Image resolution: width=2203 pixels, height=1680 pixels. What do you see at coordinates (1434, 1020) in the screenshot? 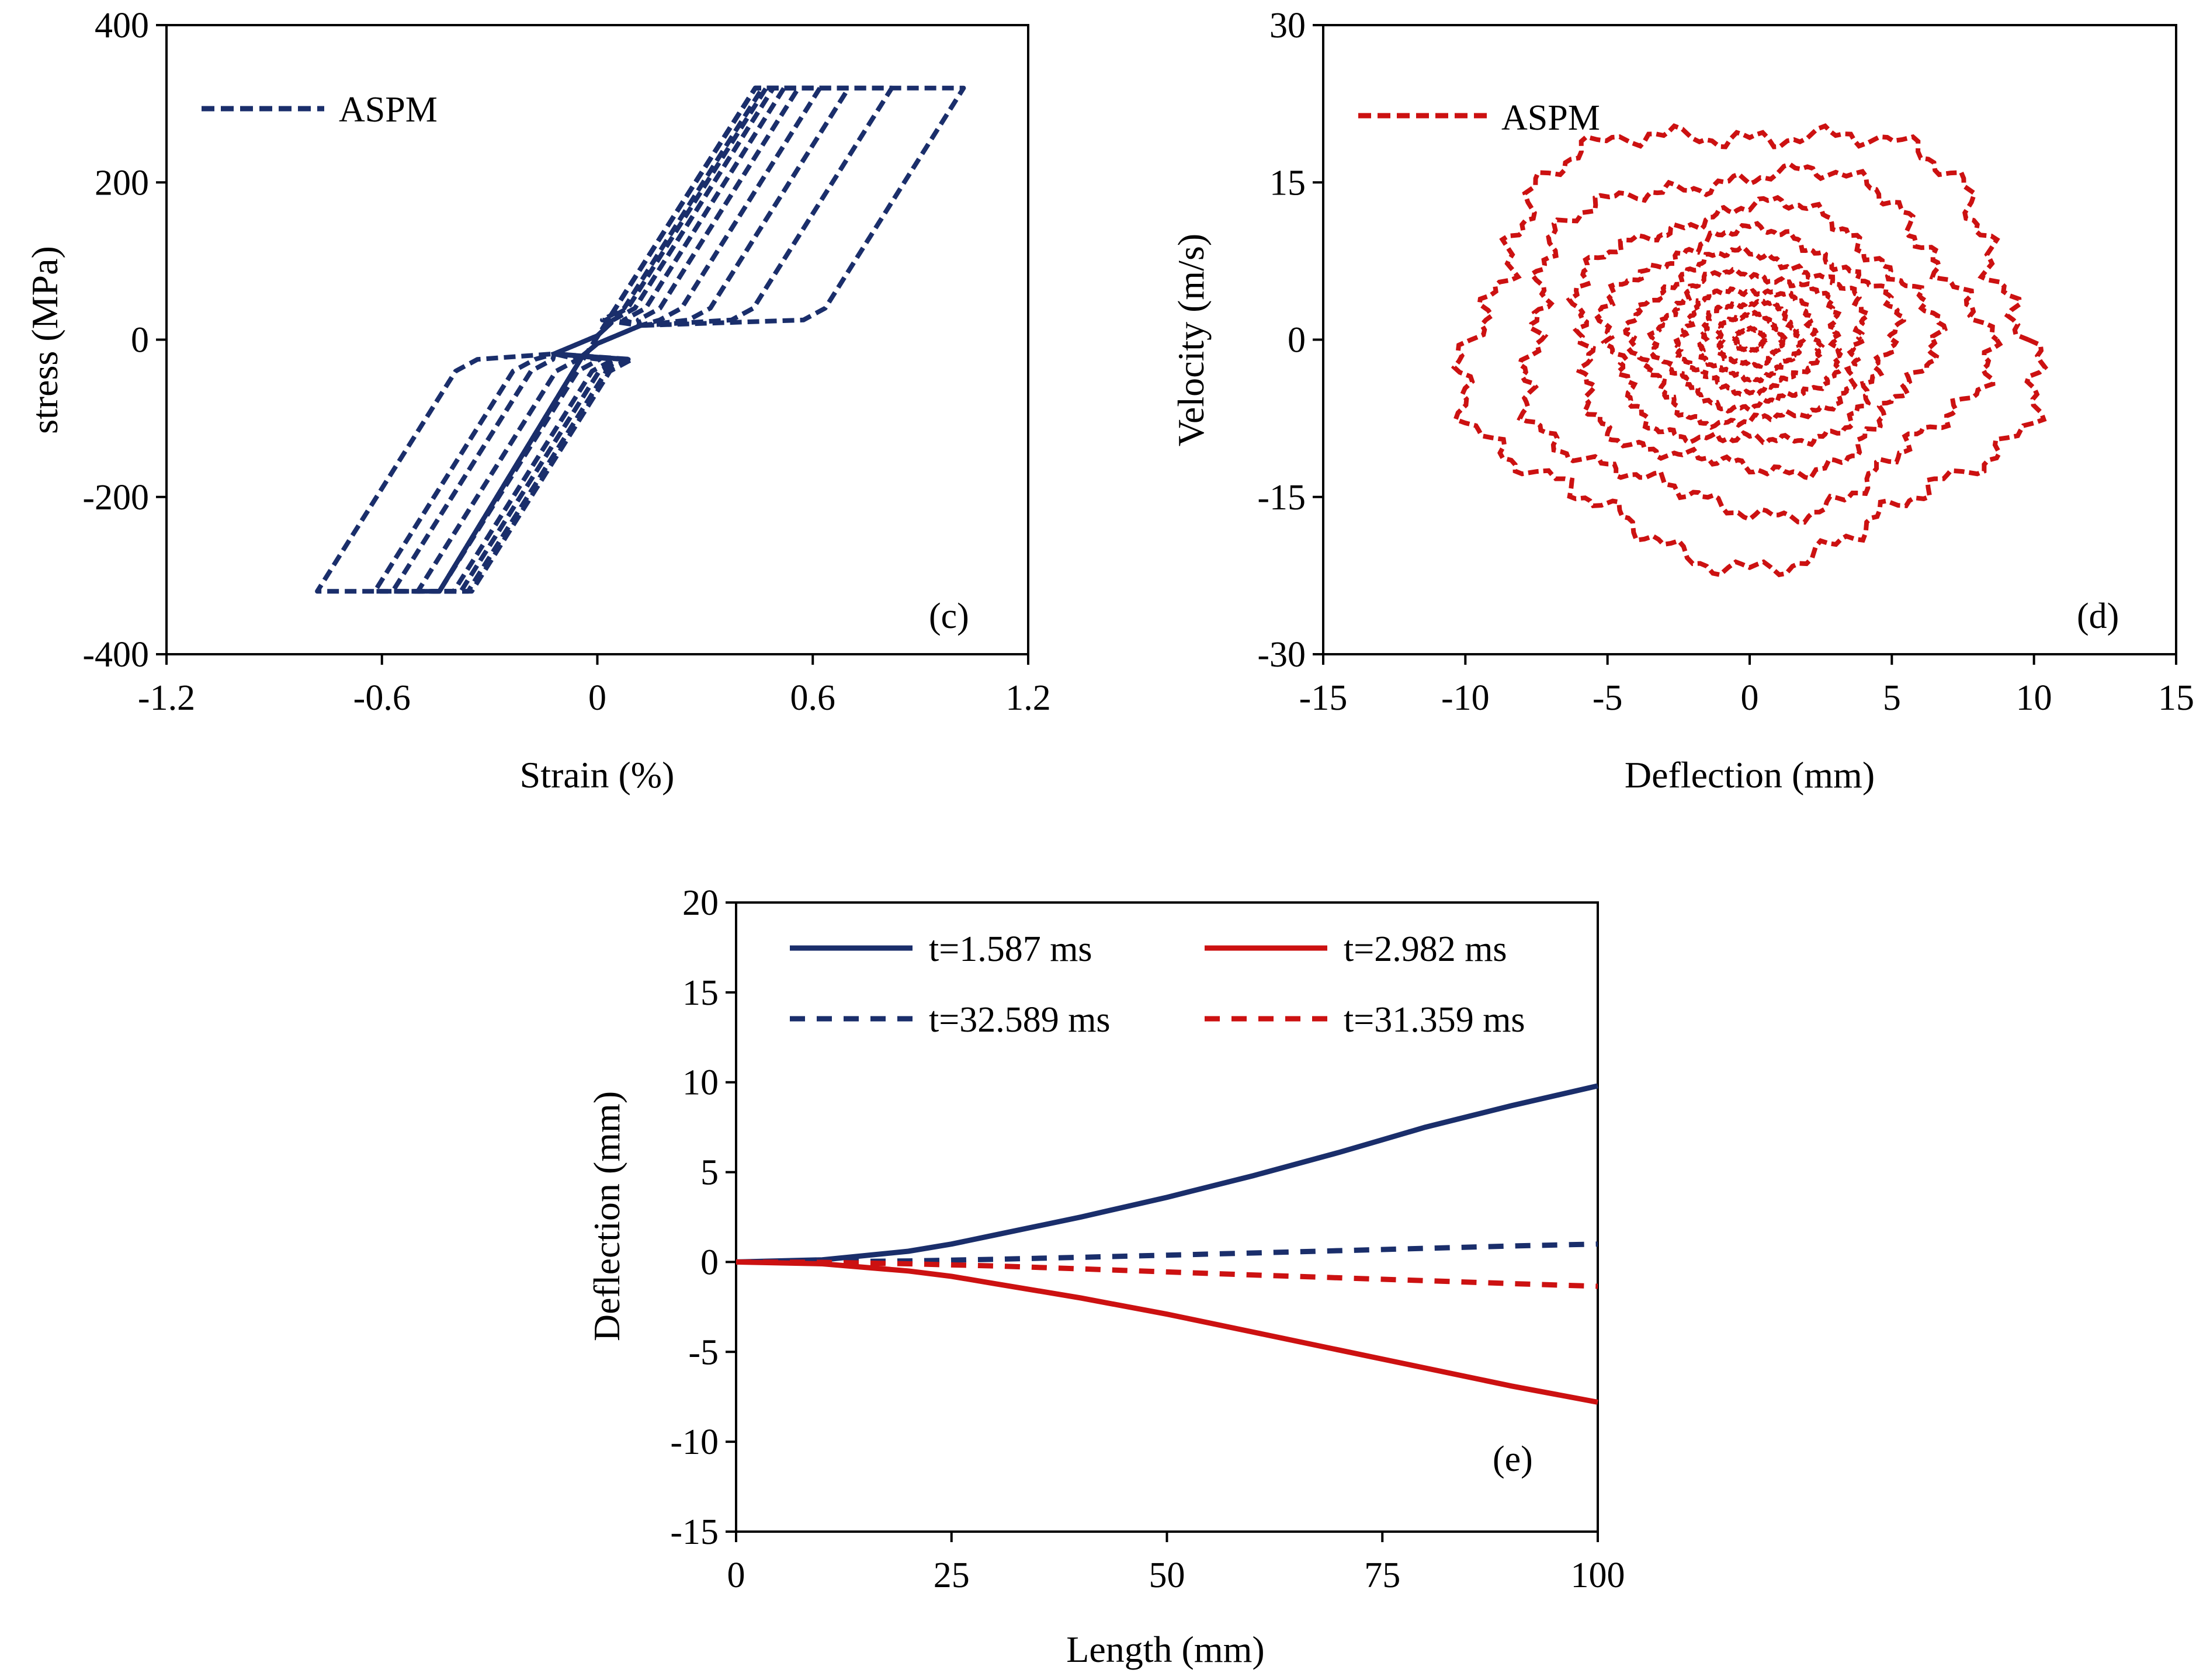
I see `legend-label-t31359: t=31.359 ms` at bounding box center [1434, 1020].